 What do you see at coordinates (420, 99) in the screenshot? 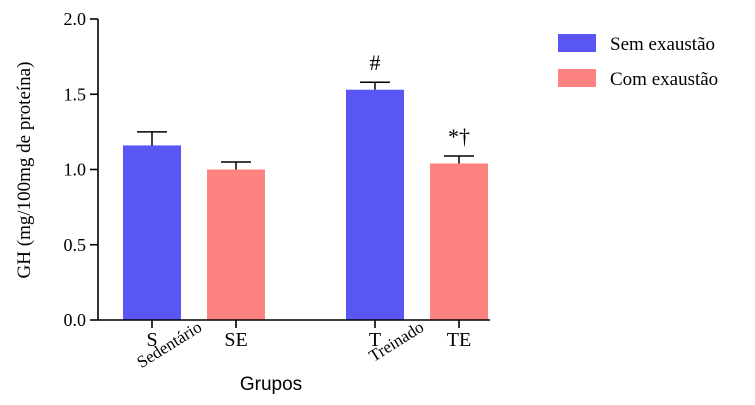
I see `annotations: # *†` at bounding box center [420, 99].